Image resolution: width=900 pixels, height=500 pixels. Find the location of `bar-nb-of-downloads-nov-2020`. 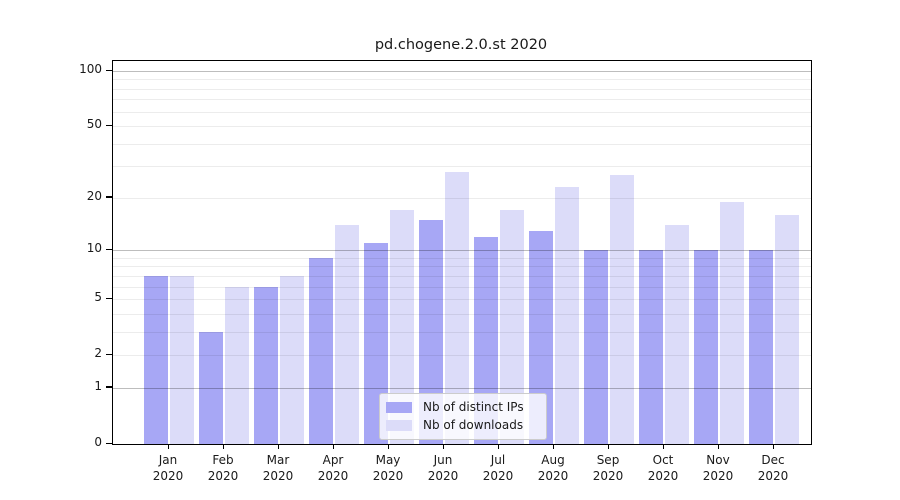

bar-nb-of-downloads-nov-2020 is located at coordinates (732, 322).